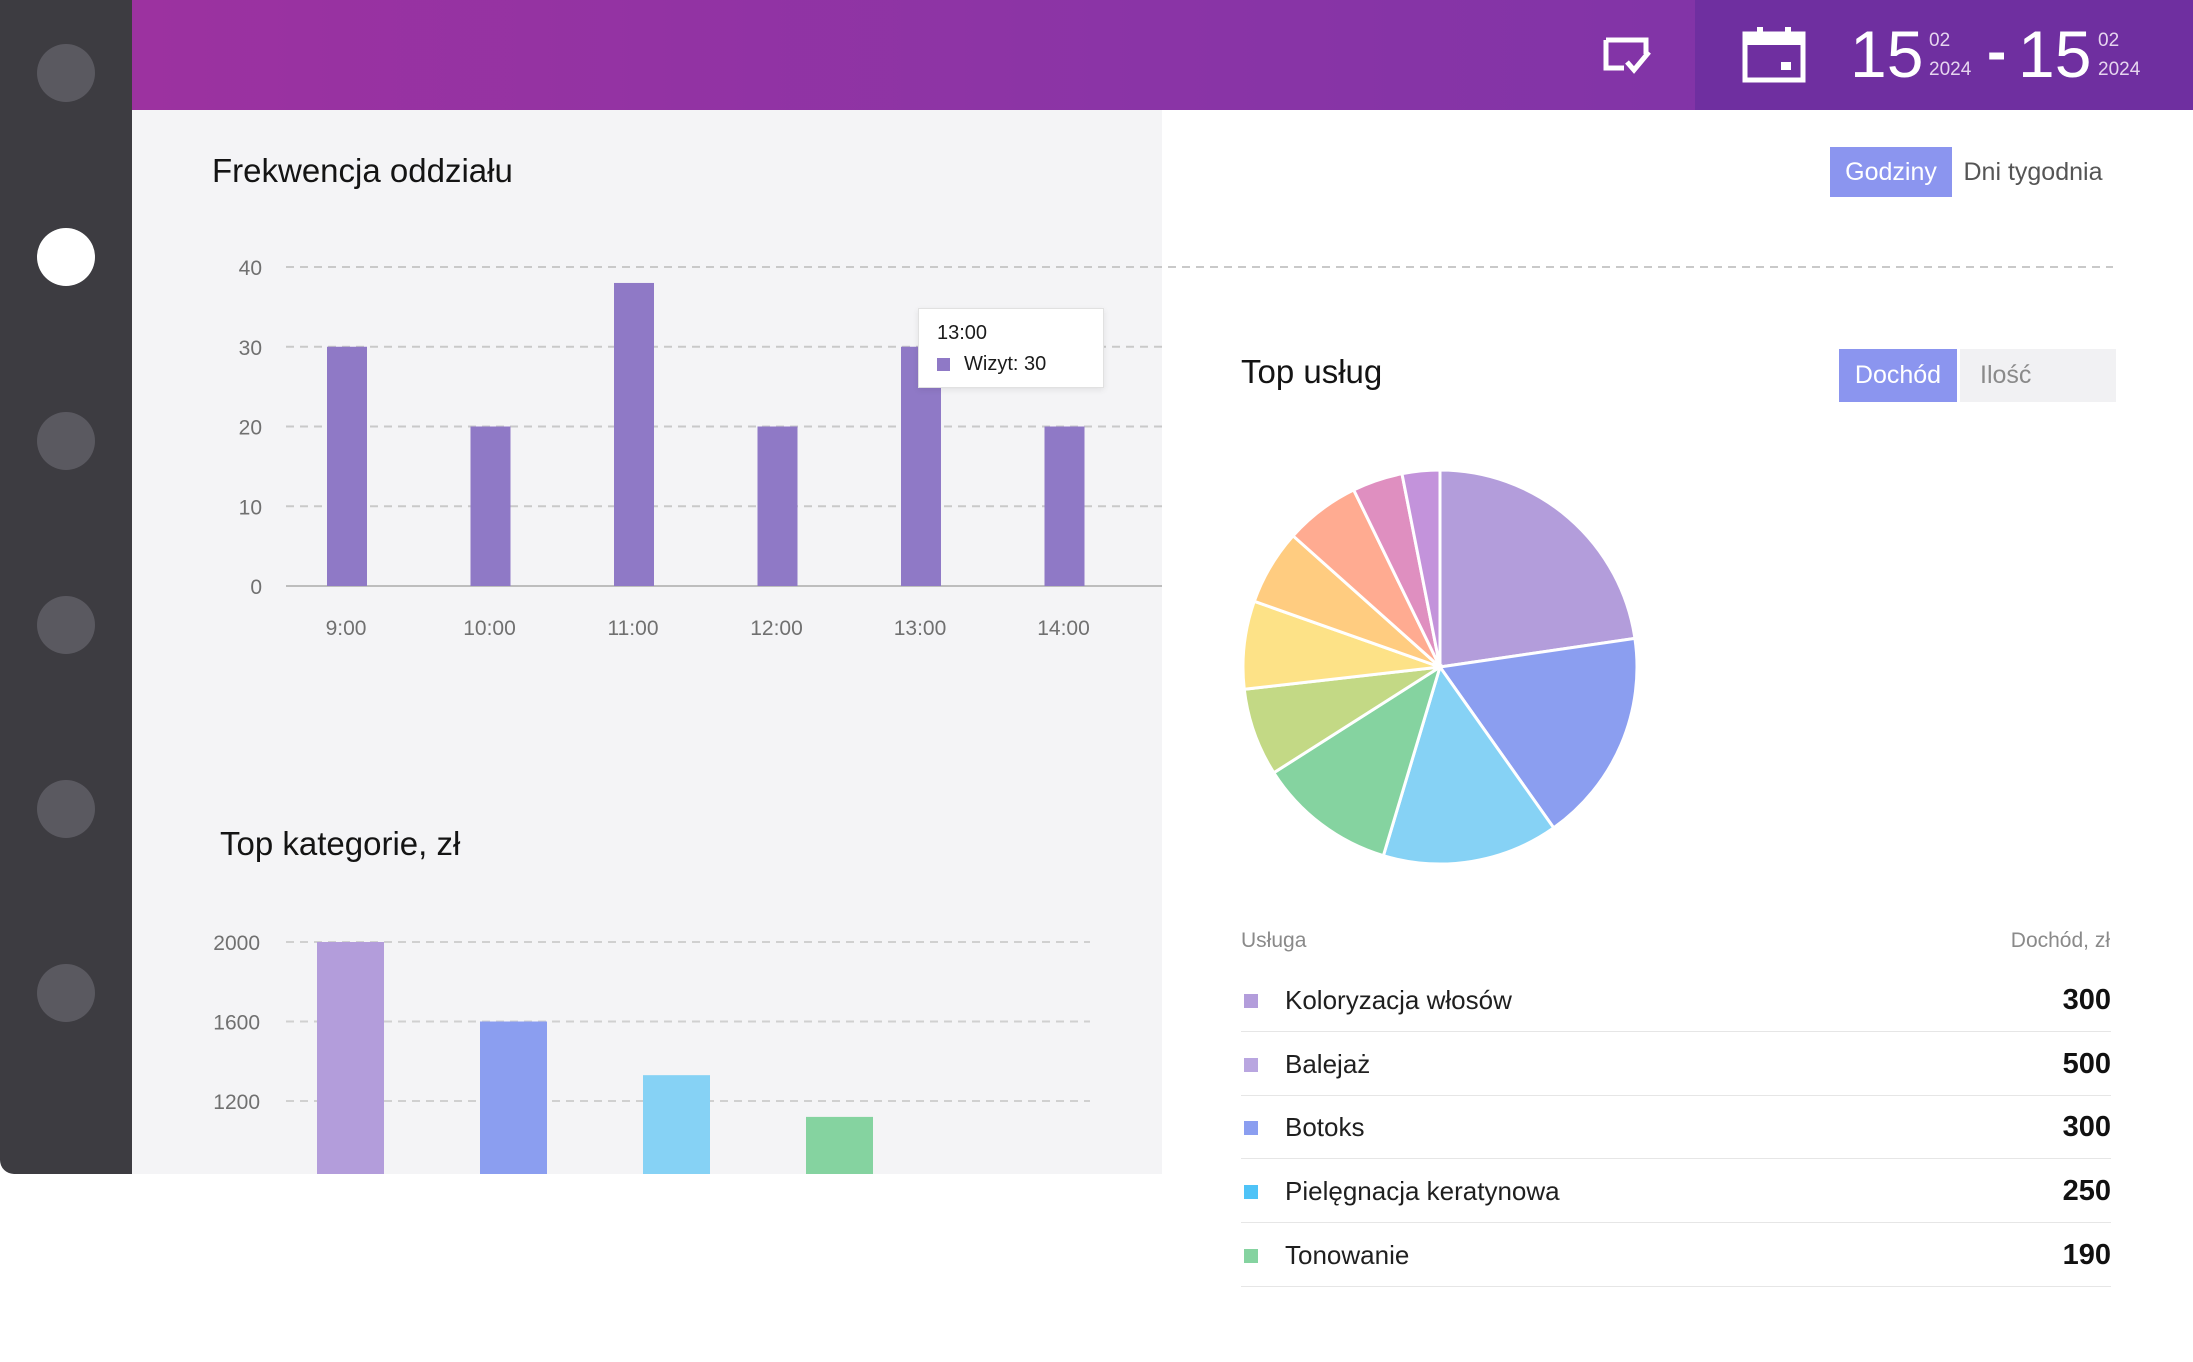  I want to click on categories-title: Top kategorie, zł, so click(340, 843).